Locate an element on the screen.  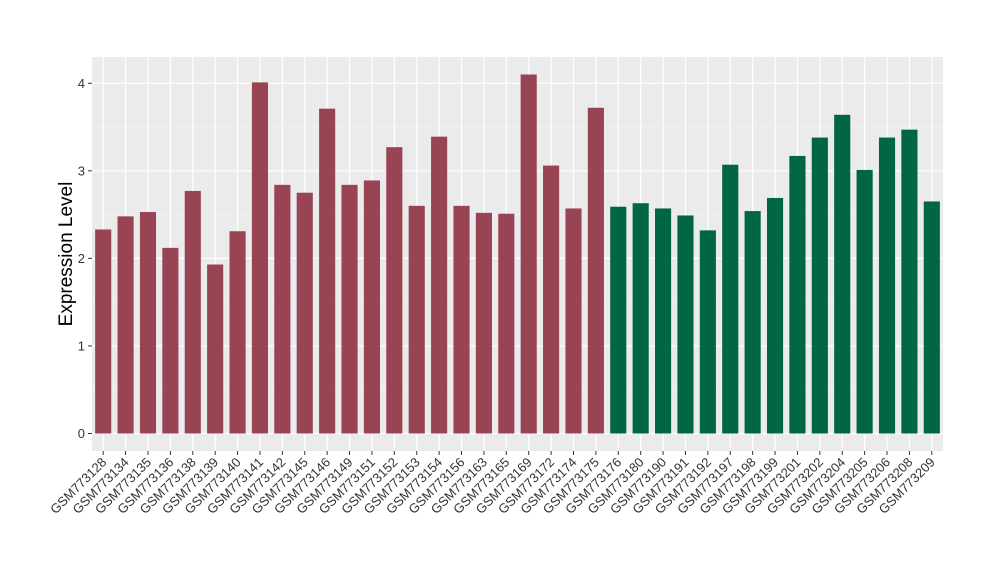
bar-GSM773174 is located at coordinates (573, 321).